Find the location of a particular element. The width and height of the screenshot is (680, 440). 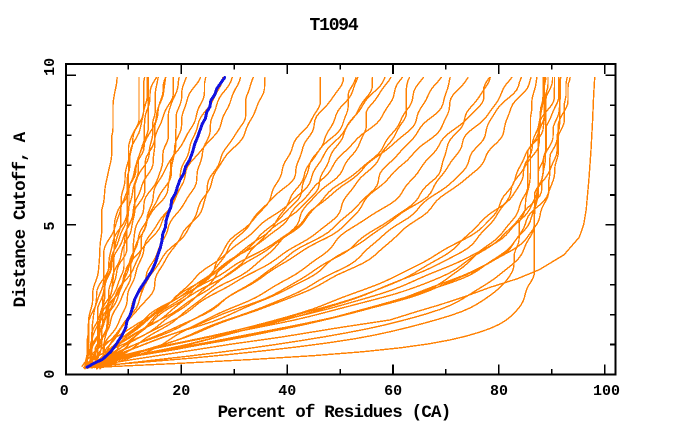

svg-text: 60 is located at coordinates (393, 391).